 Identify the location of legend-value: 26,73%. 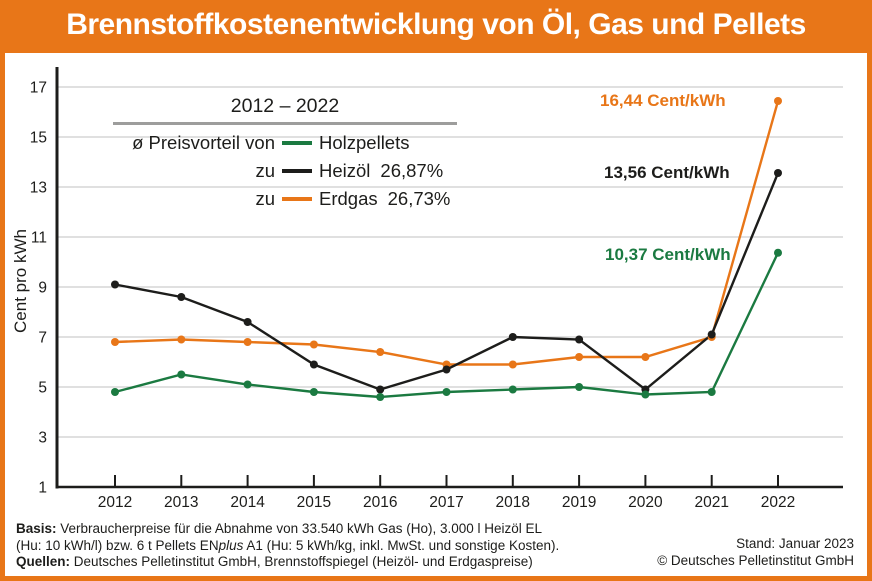
(419, 198).